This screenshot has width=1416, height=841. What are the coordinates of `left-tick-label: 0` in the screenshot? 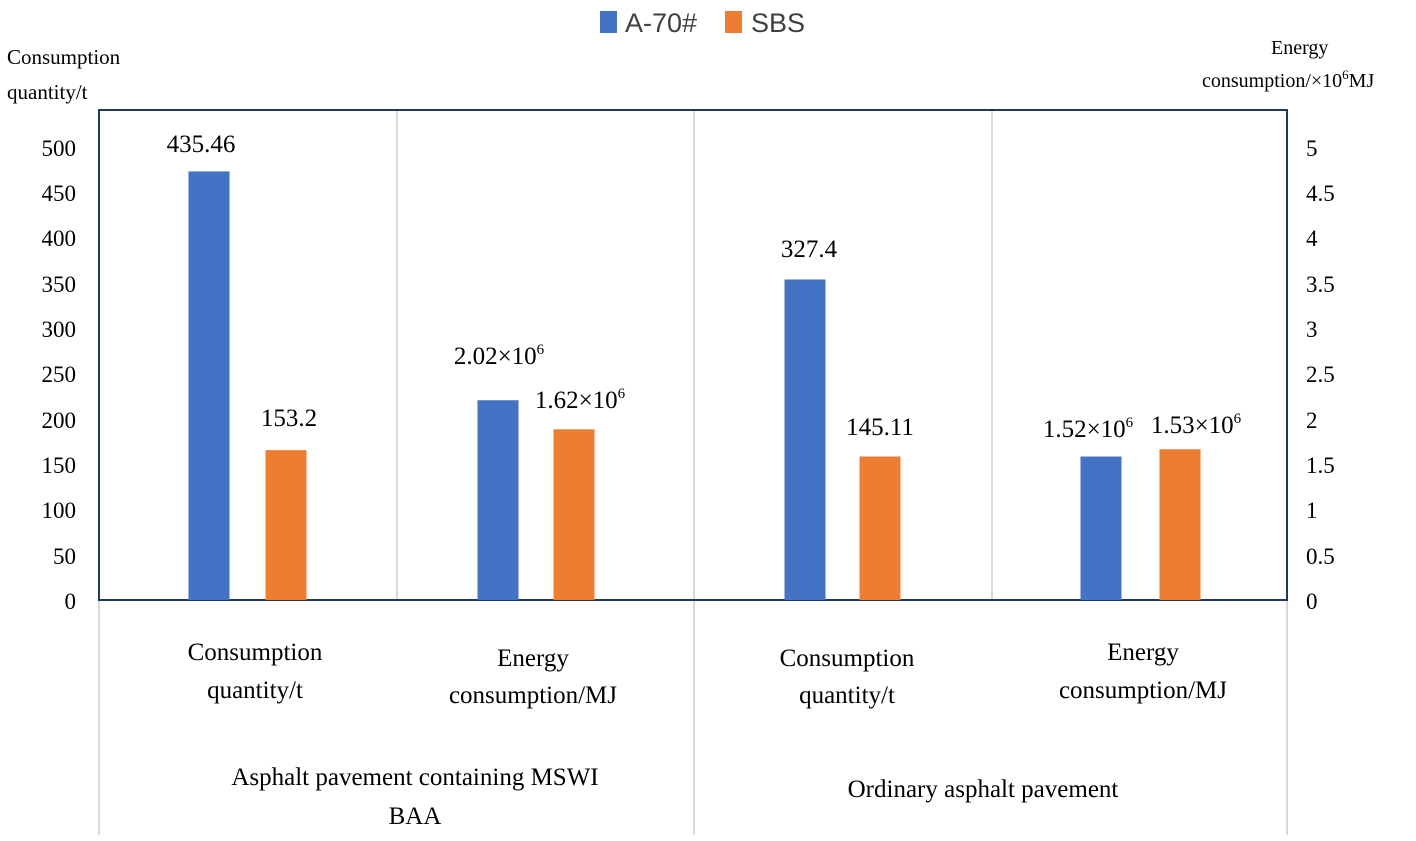 It's located at (71, 601).